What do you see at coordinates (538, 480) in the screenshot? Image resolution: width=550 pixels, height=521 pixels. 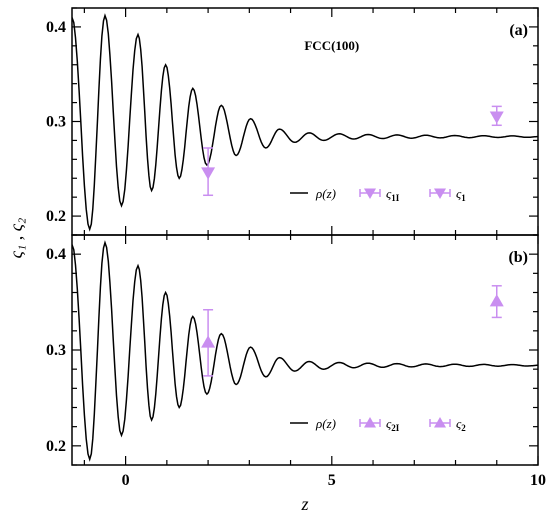 I see `x-tick-label: 10` at bounding box center [538, 480].